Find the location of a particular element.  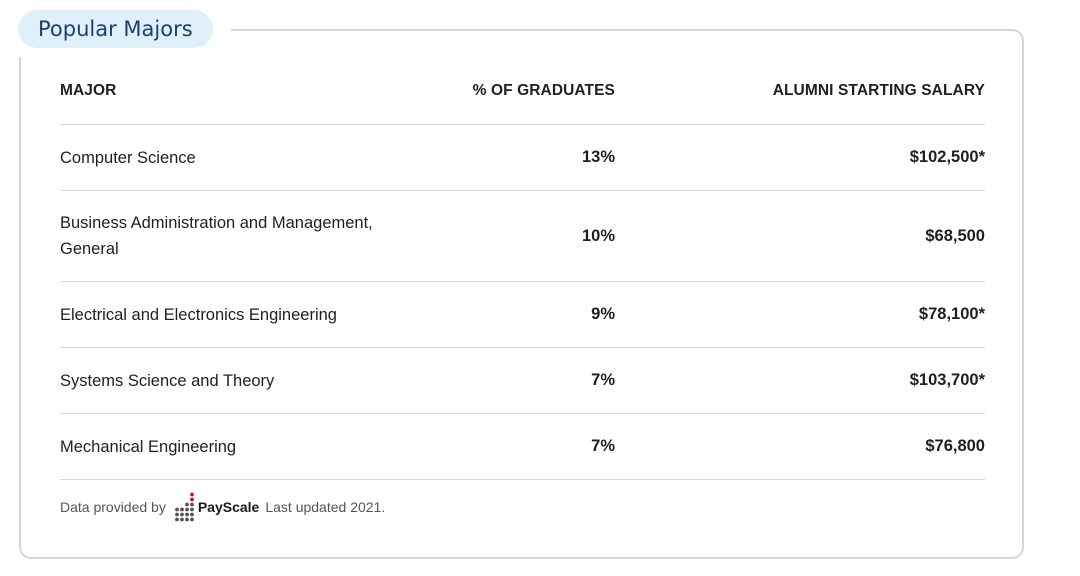

column-header-percent: % OF GRADUATES is located at coordinates (543, 90).